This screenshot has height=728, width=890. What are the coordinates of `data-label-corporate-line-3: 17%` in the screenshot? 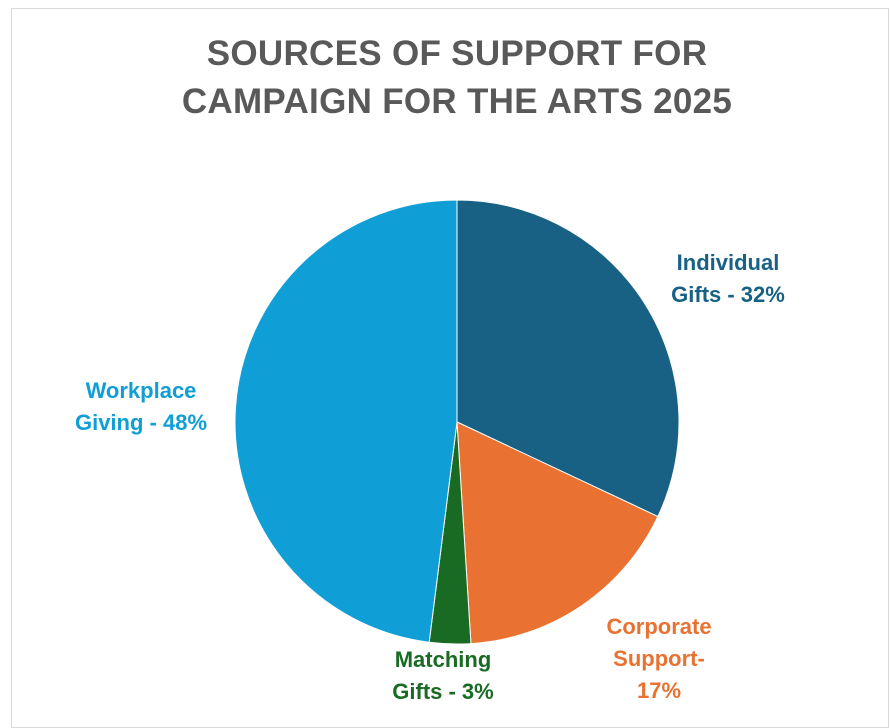 It's located at (659, 690).